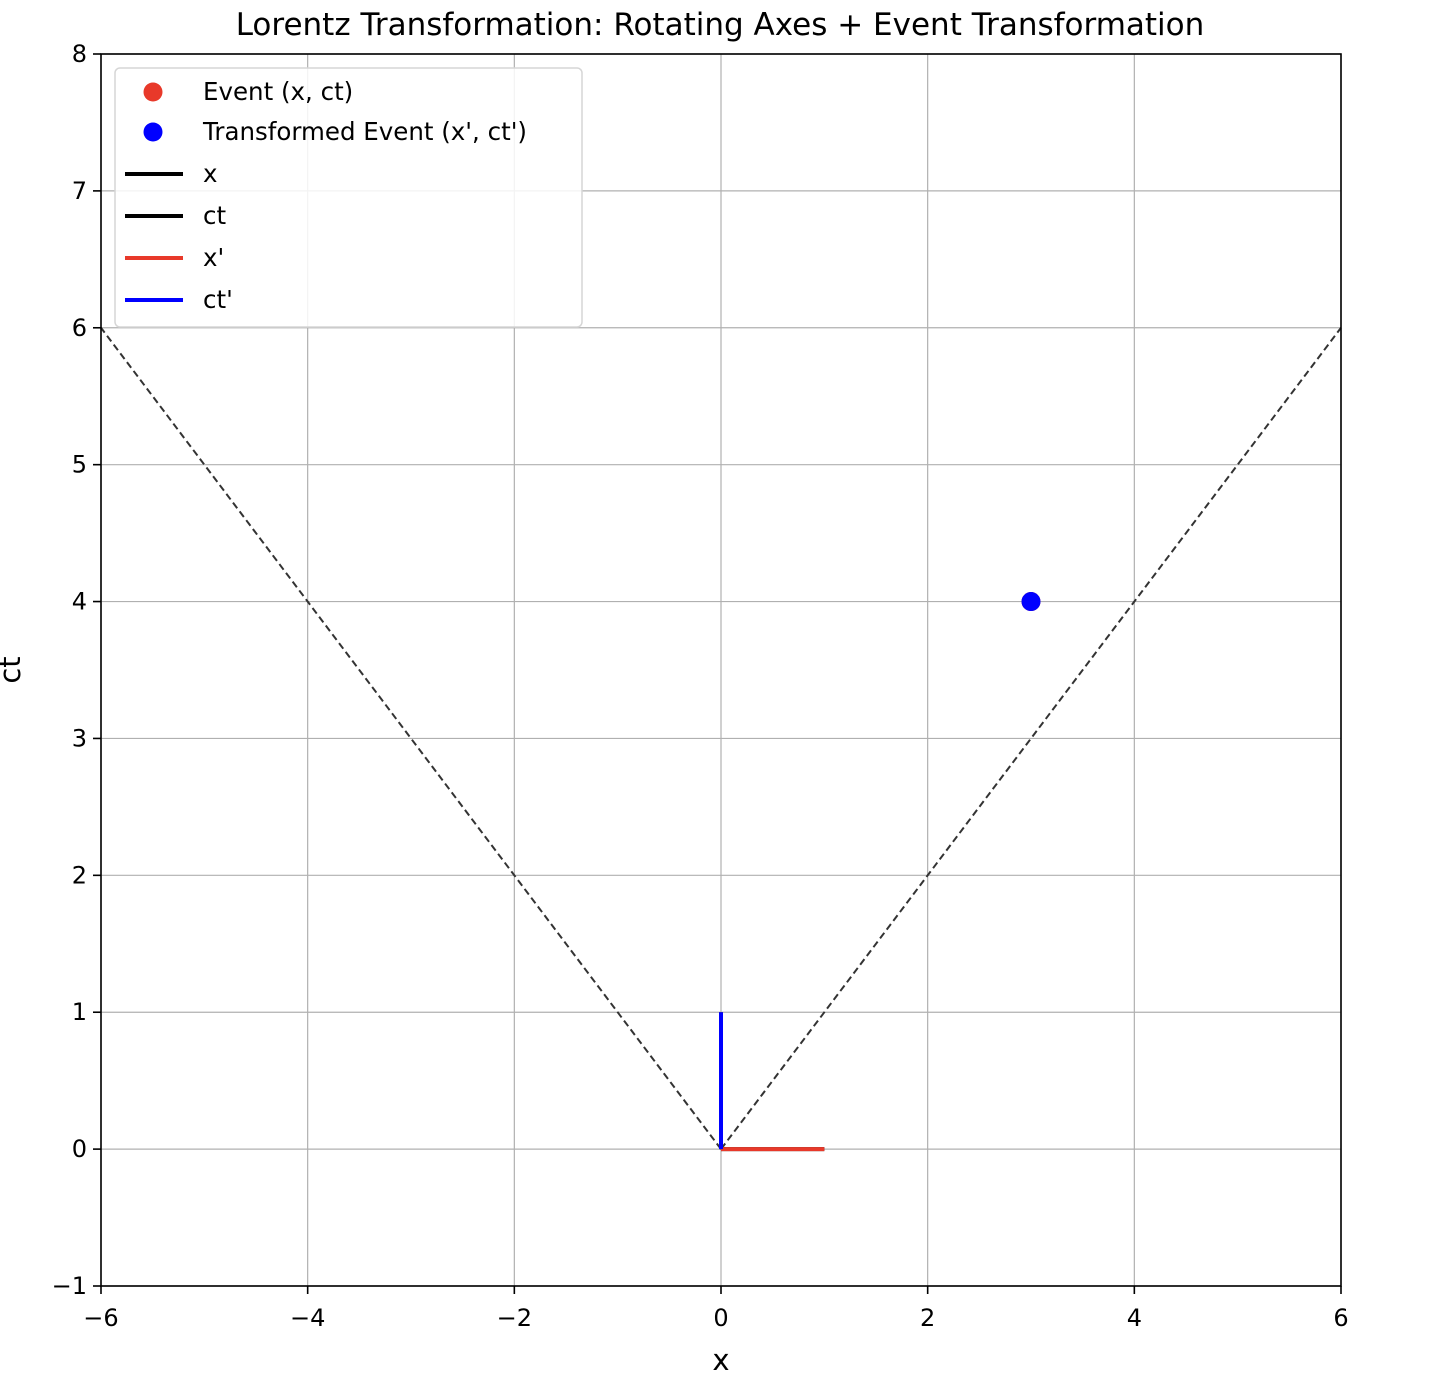  Describe the element at coordinates (214, 215) in the screenshot. I see `legend-label: ct` at that location.